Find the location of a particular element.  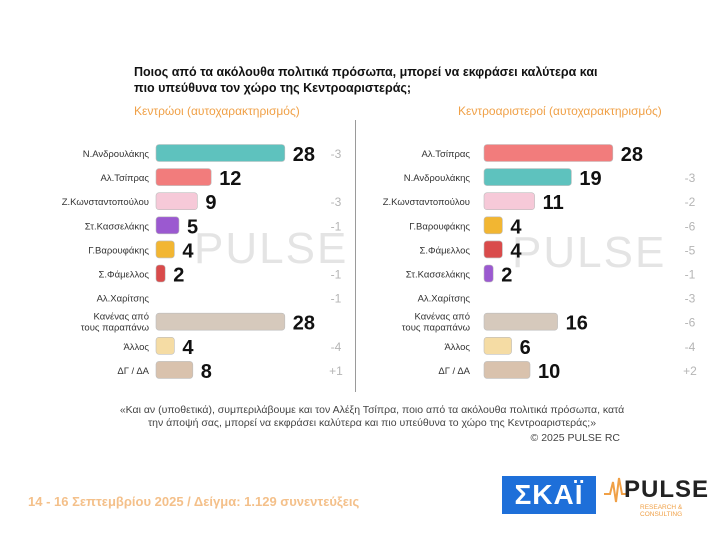

value-label: 19 is located at coordinates (590, 179).